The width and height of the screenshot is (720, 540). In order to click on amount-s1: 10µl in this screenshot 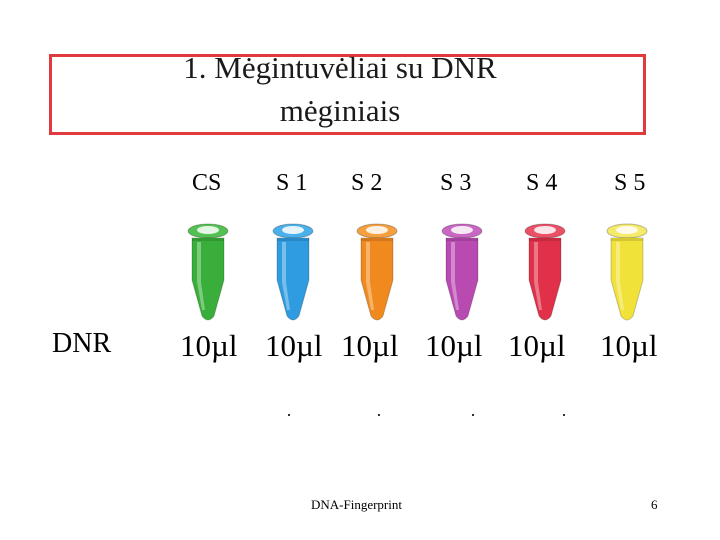, I will do `click(294, 345)`.